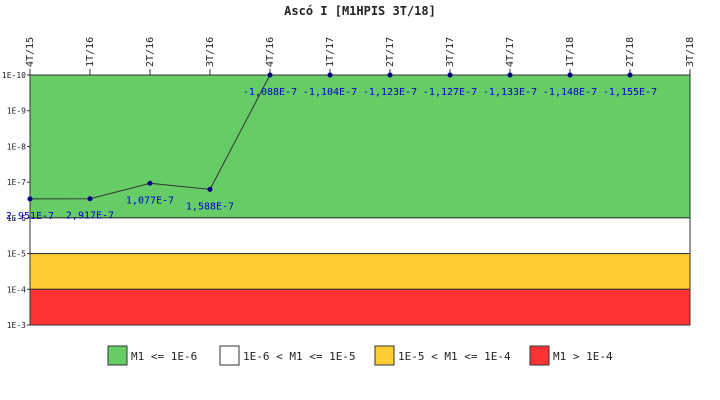  I want to click on x-tick-label: 3T/16, so click(210, 52).